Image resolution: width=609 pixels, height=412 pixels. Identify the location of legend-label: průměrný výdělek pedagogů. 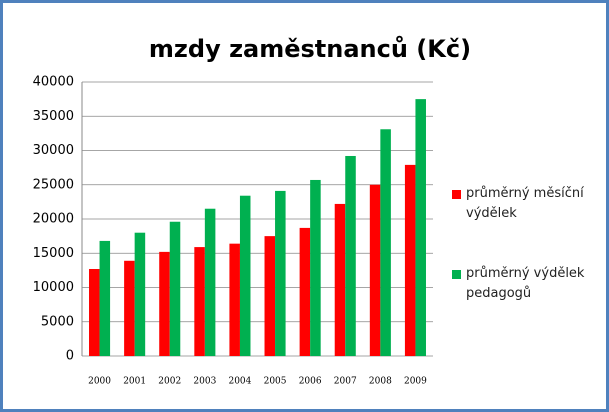
(525, 283).